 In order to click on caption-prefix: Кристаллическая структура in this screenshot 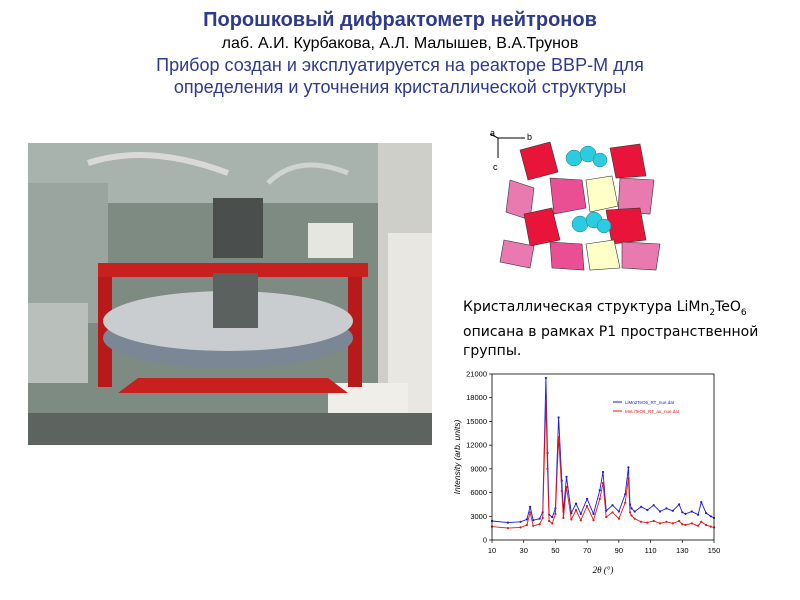, I will do `click(570, 307)`.